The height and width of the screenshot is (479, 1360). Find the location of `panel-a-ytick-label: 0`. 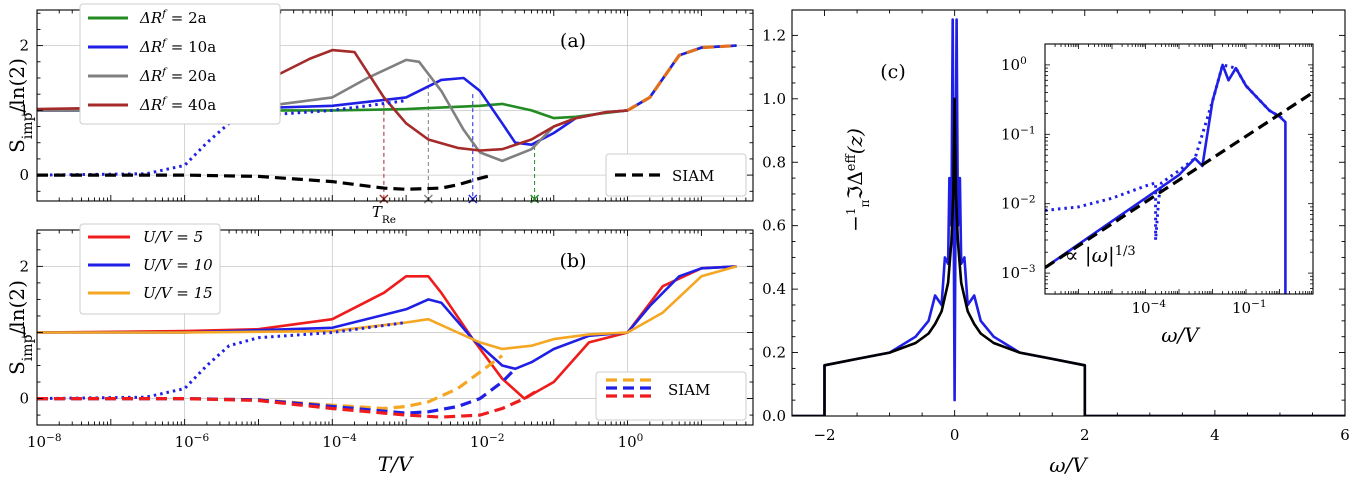

panel-a-ytick-label: 0 is located at coordinates (24, 175).